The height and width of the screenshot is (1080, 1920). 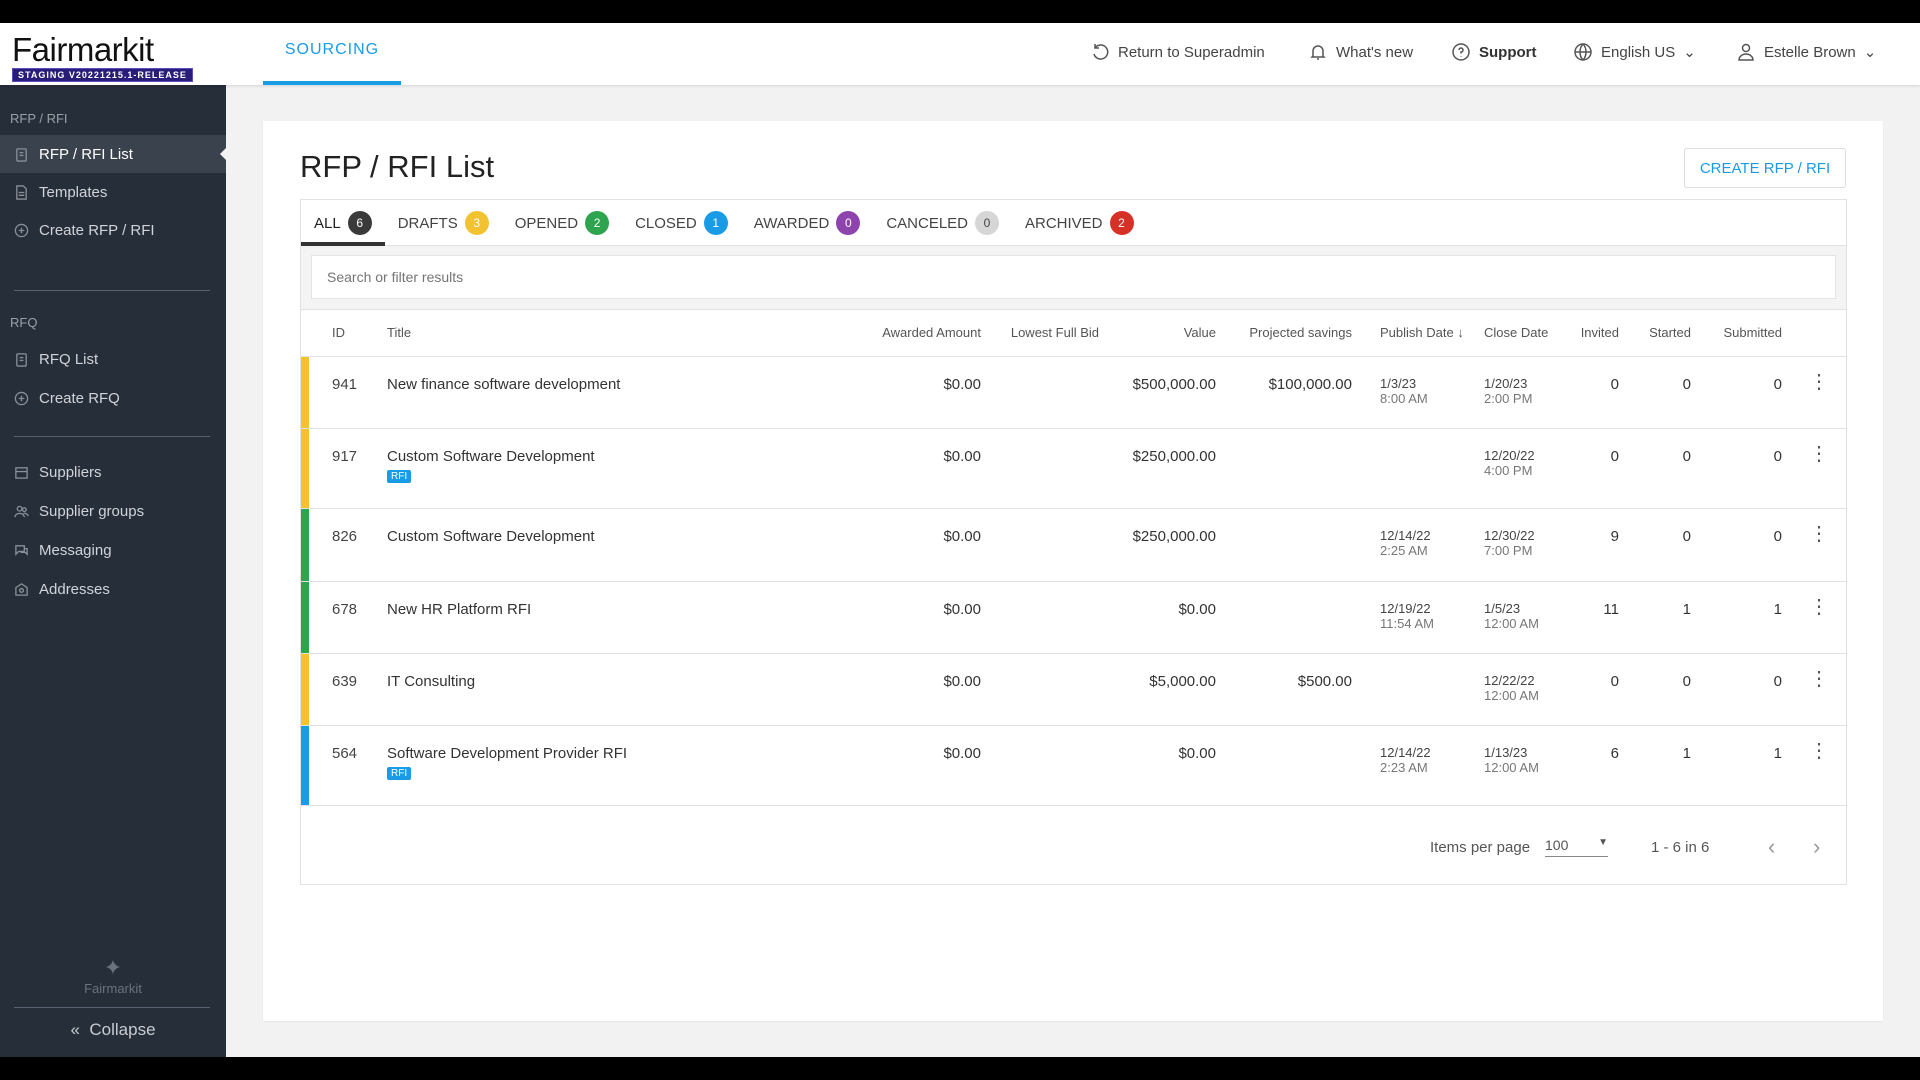 What do you see at coordinates (1817, 846) in the screenshot?
I see `next-page-button: ›` at bounding box center [1817, 846].